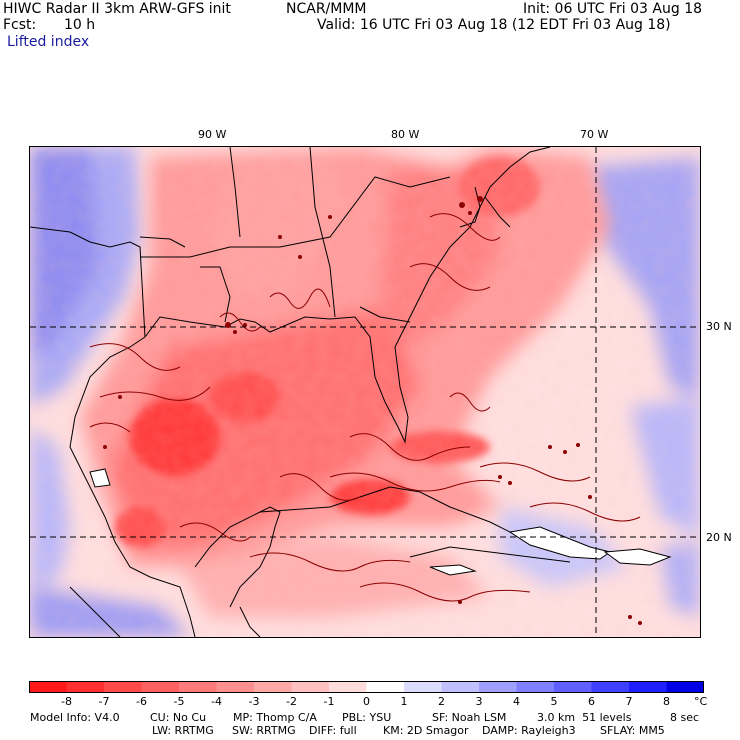 This screenshot has height=740, width=740. I want to click on footer-km: KM: 2D Smagor, so click(426, 730).